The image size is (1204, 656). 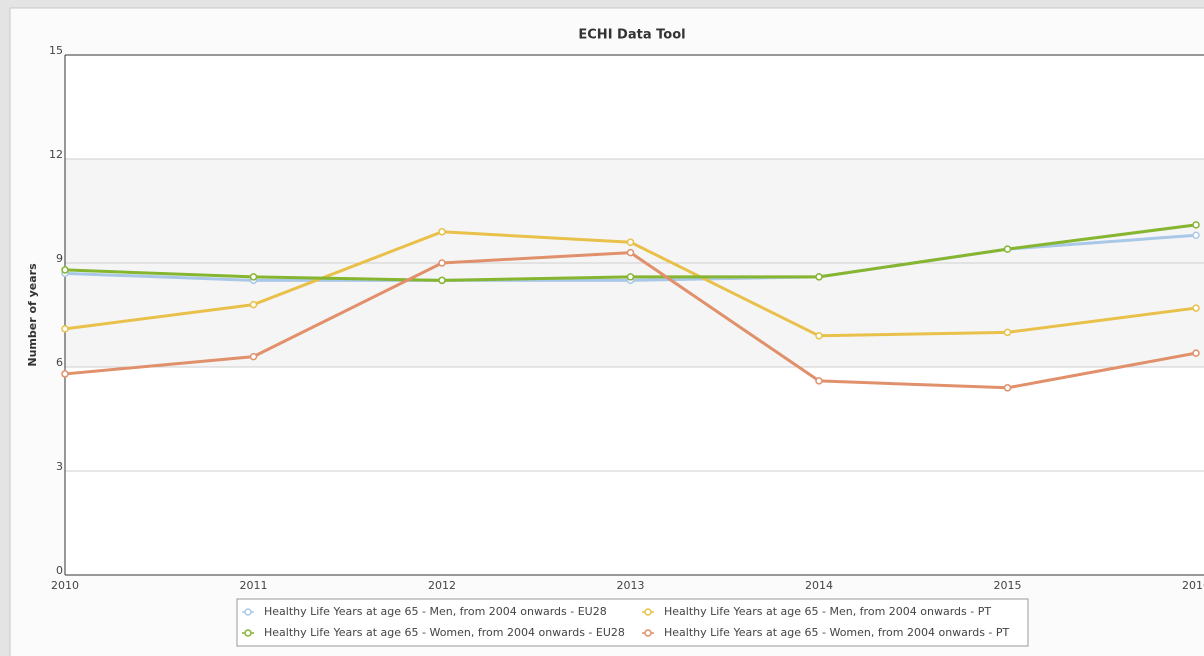 What do you see at coordinates (1008, 585) in the screenshot?
I see `x-tick-label: 2015` at bounding box center [1008, 585].